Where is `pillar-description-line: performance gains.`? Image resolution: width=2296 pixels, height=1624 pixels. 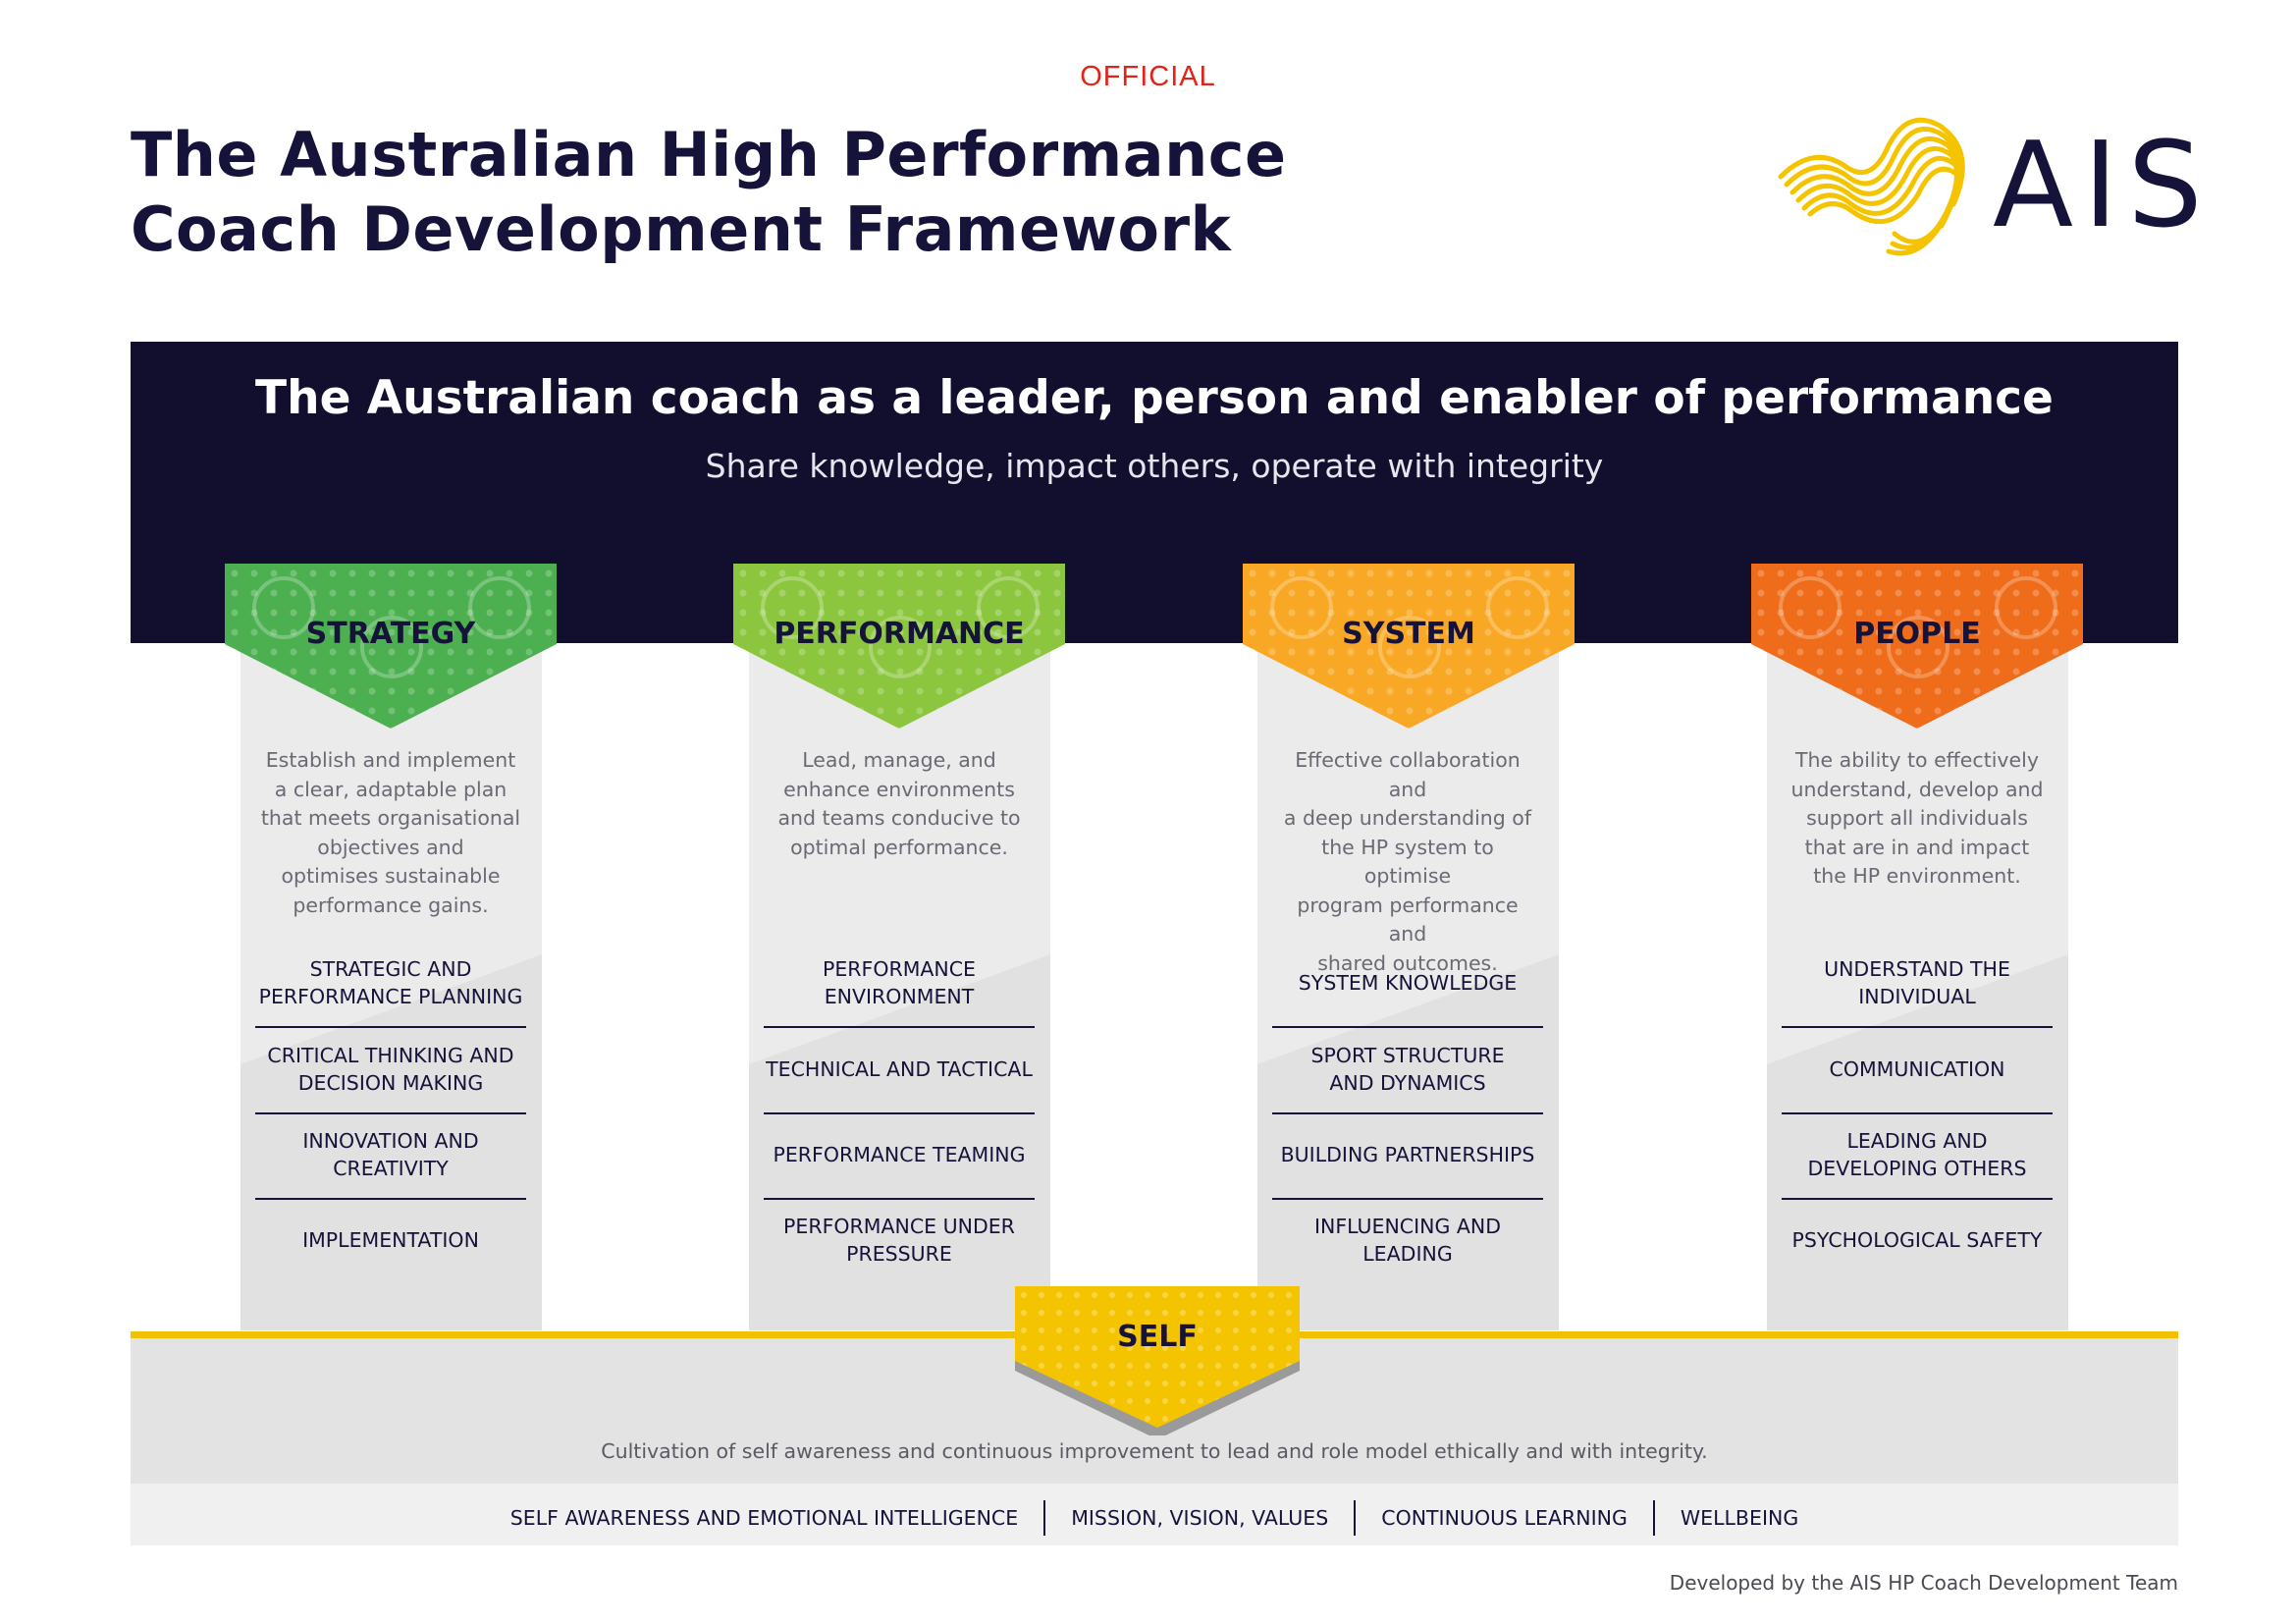
pillar-description-line: performance gains. is located at coordinates (391, 905).